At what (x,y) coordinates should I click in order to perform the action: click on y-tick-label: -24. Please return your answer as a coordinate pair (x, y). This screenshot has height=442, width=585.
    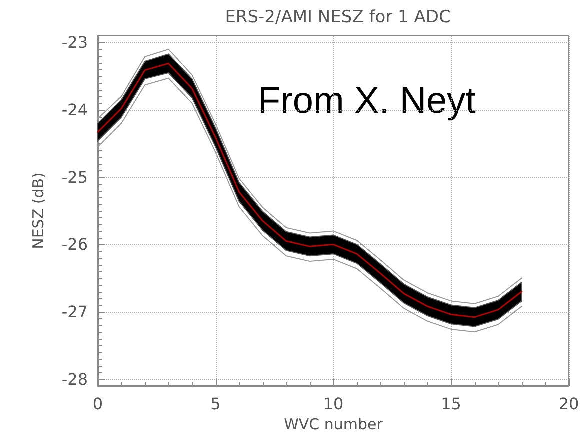
    Looking at the image, I should click on (75, 110).